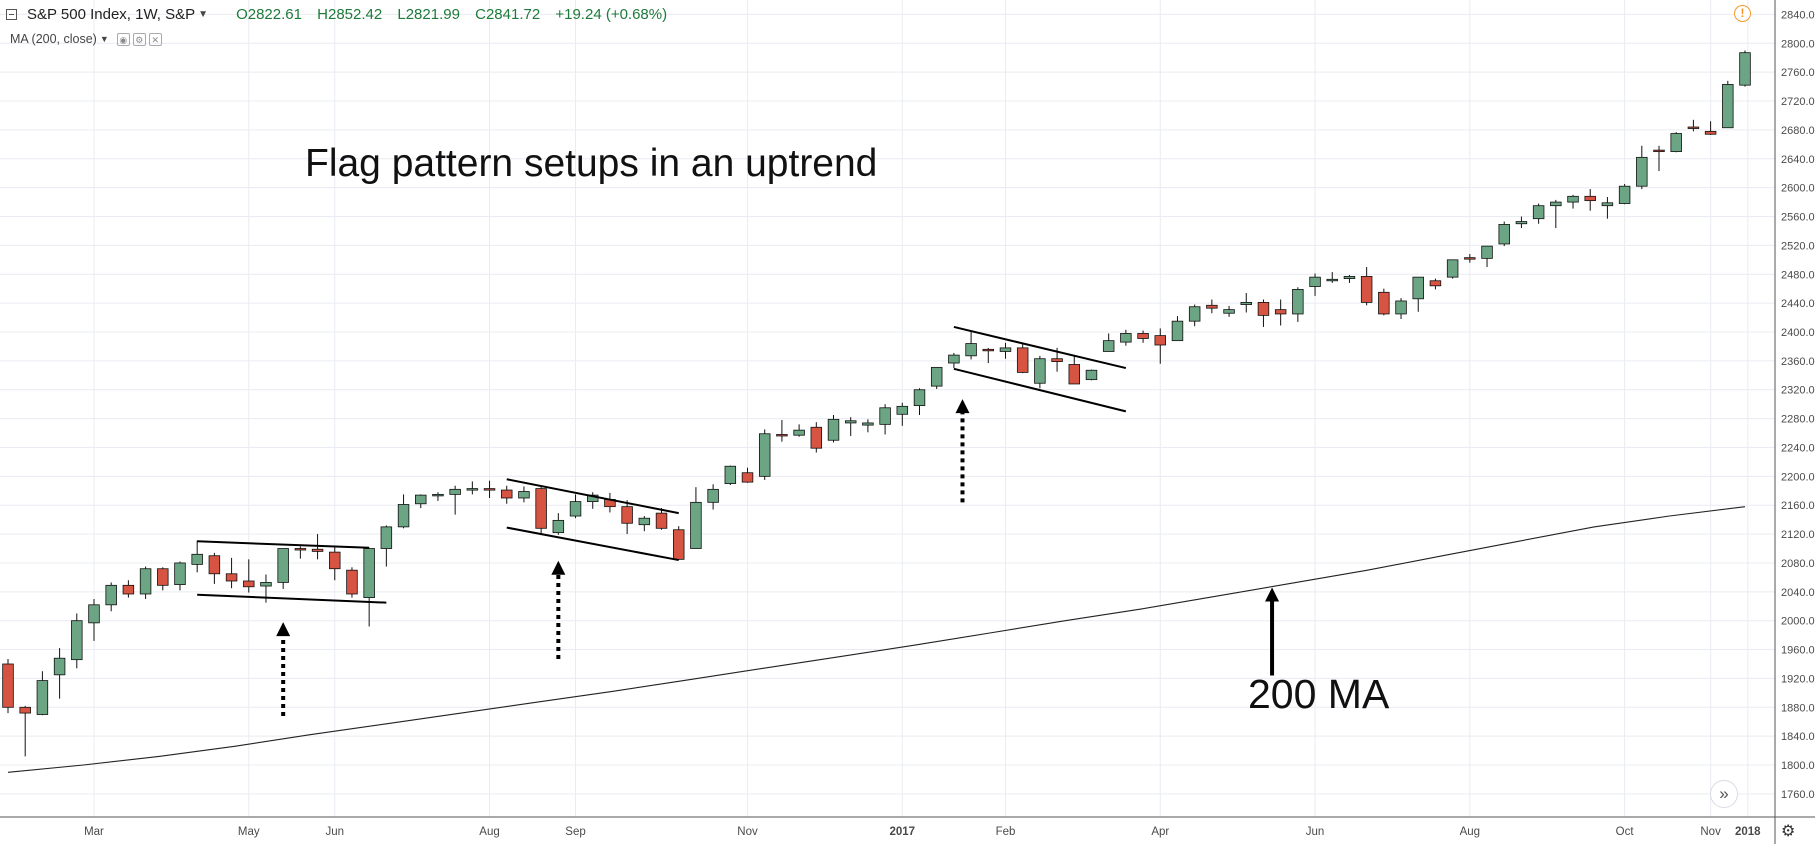 The width and height of the screenshot is (1815, 849). Describe the element at coordinates (1798, 304) in the screenshot. I see `y-tick-label: 2440.00` at that location.